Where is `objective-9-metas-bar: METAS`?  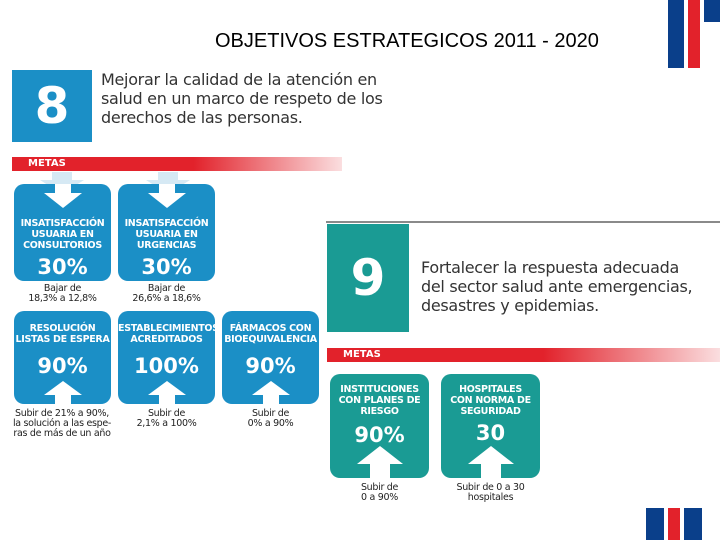
objective-9-metas-bar: METAS is located at coordinates (523, 355).